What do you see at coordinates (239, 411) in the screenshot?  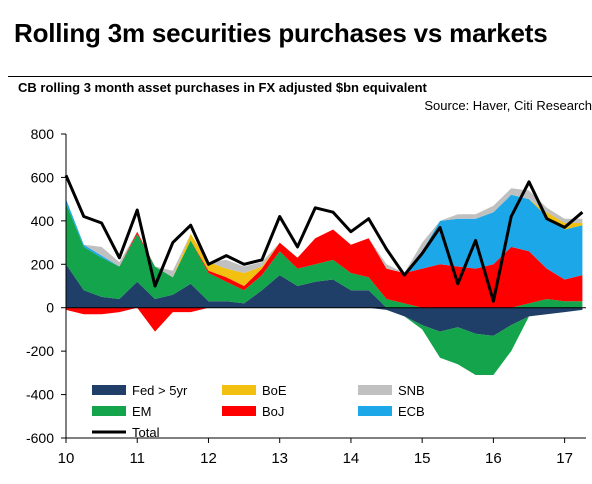 I see `legend-swatch-boj` at bounding box center [239, 411].